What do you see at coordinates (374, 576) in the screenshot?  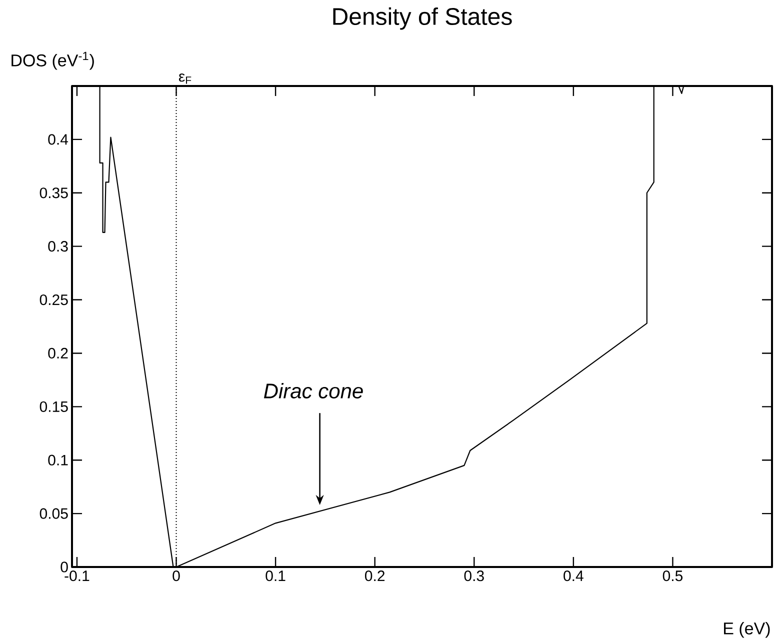 I see `x-tick-label: 0.2` at bounding box center [374, 576].